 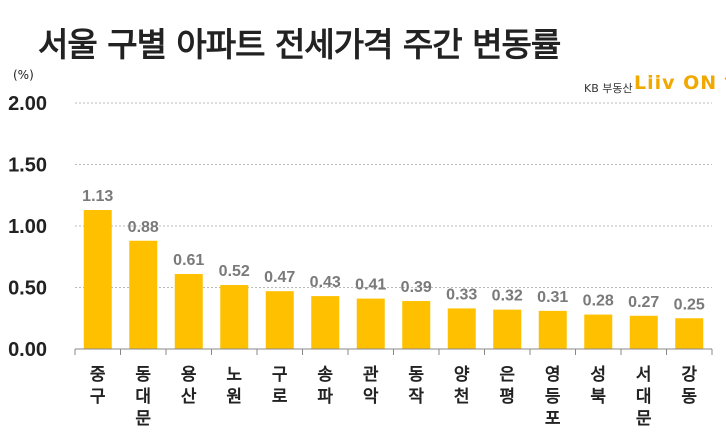 I want to click on brand-logo: KB 부동산 Liiv ON, so click(x=655, y=85).